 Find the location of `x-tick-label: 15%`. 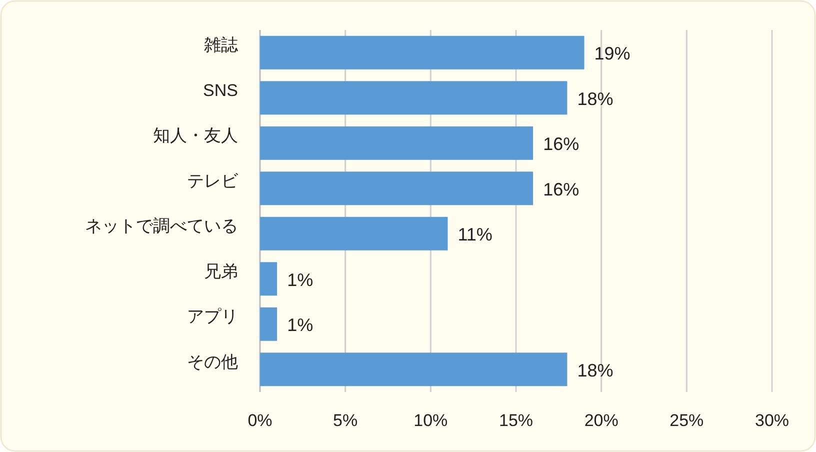

x-tick-label: 15% is located at coordinates (516, 420).